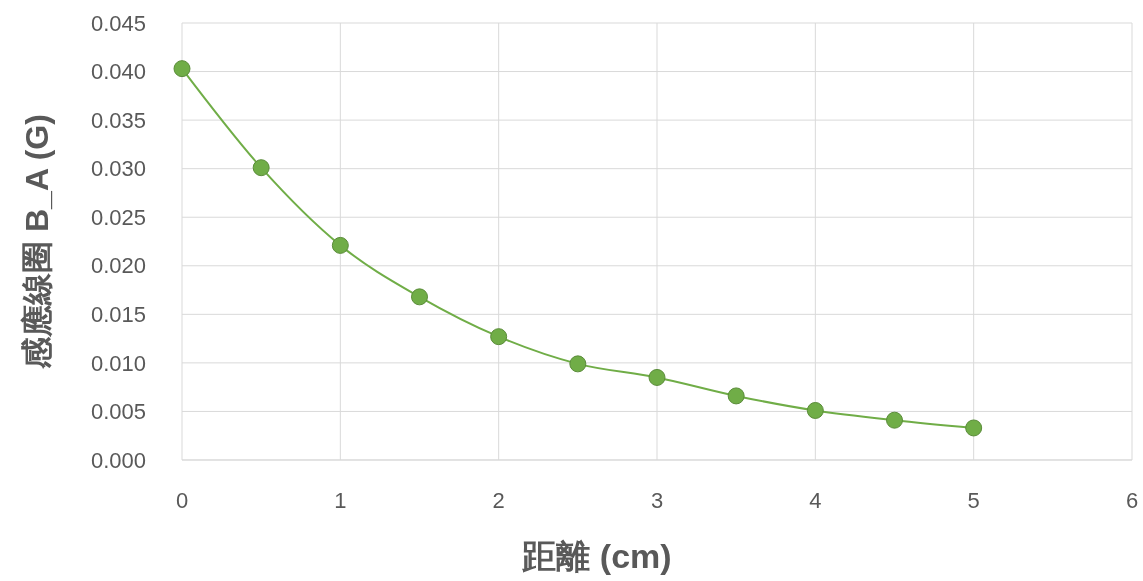  Describe the element at coordinates (118, 169) in the screenshot. I see `y-tick-label: 0.030` at that location.